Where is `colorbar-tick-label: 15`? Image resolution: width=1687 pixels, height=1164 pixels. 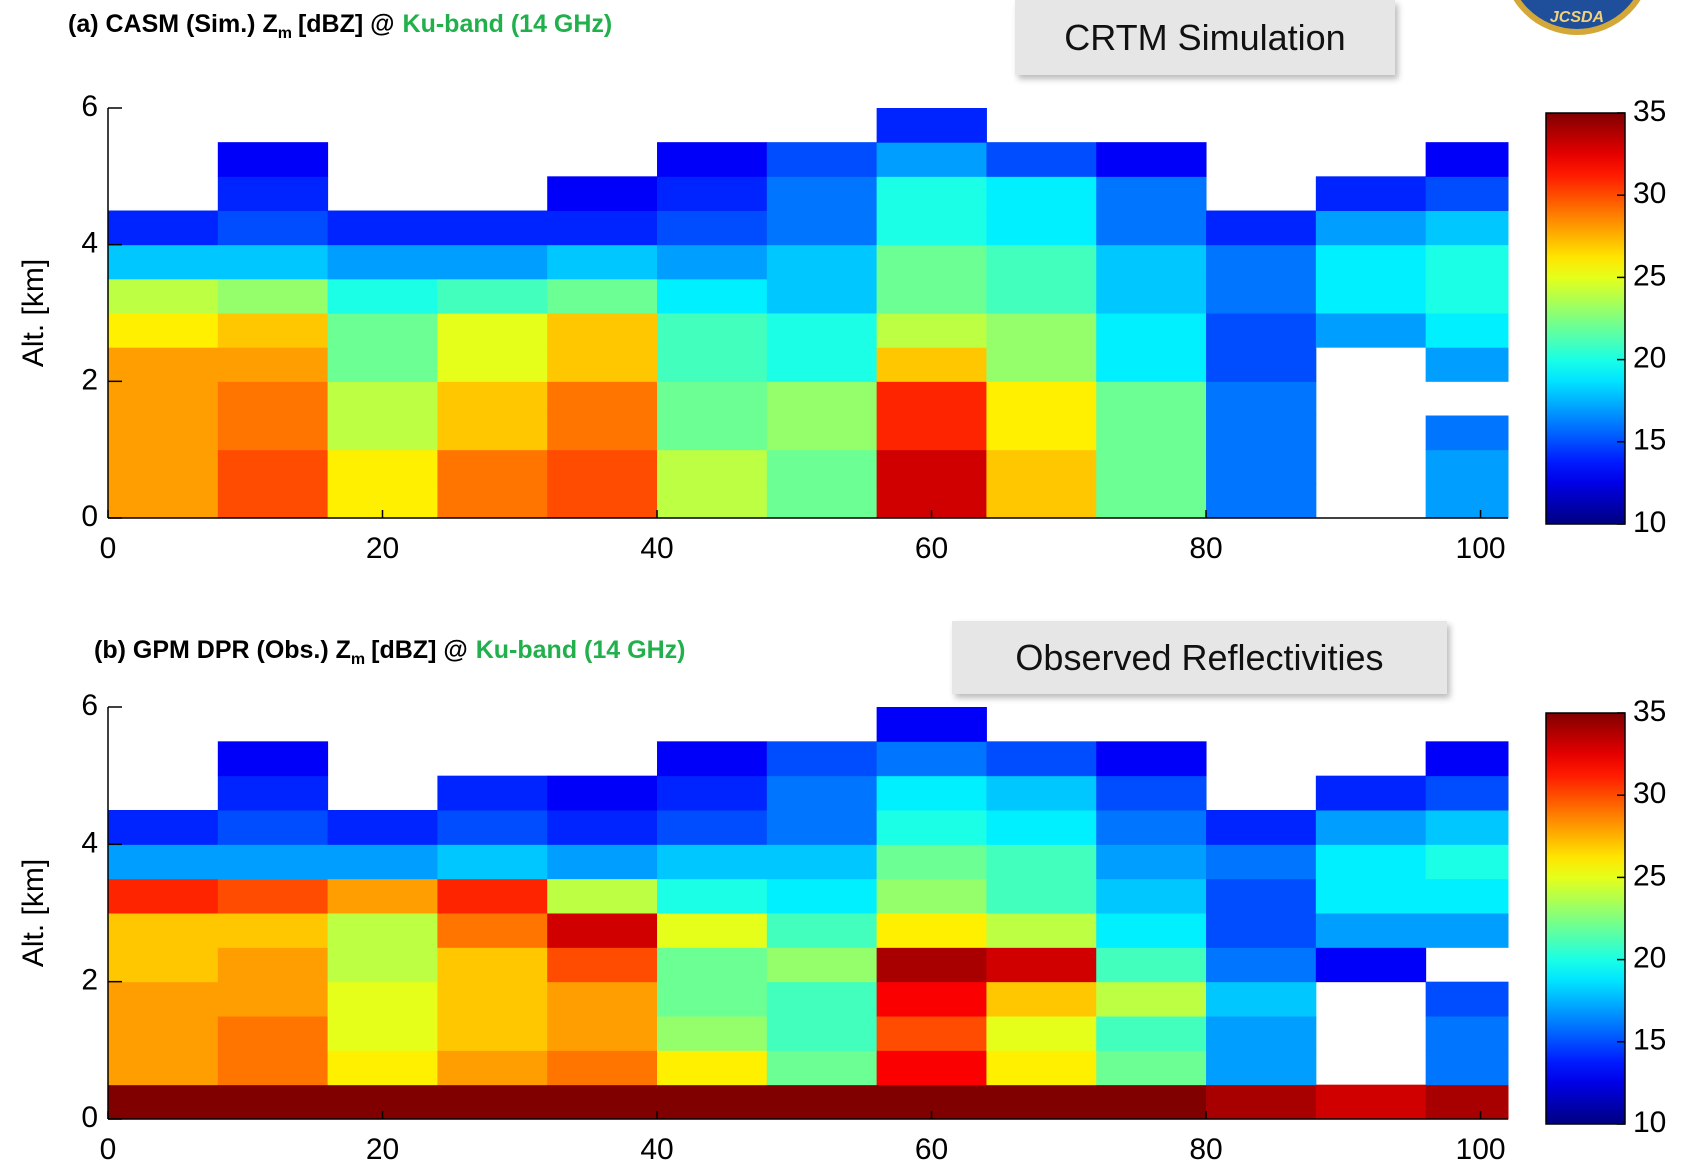
colorbar-tick-label: 15 is located at coordinates (1649, 440).